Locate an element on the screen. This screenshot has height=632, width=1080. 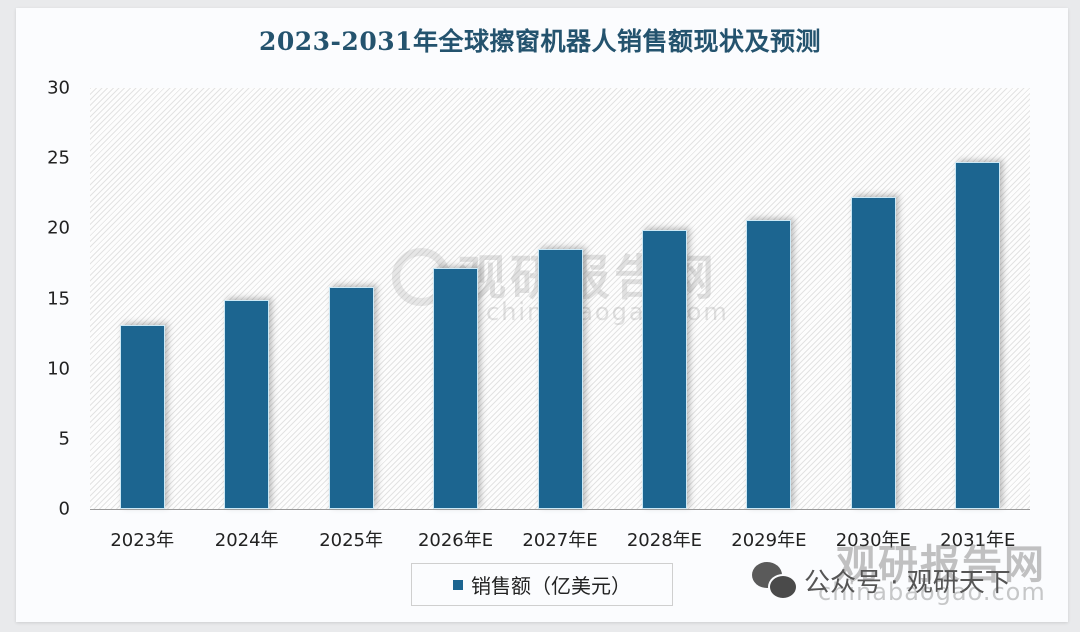
footer-account-label: 公众号 · 观研天下 is located at coordinates (907, 582).